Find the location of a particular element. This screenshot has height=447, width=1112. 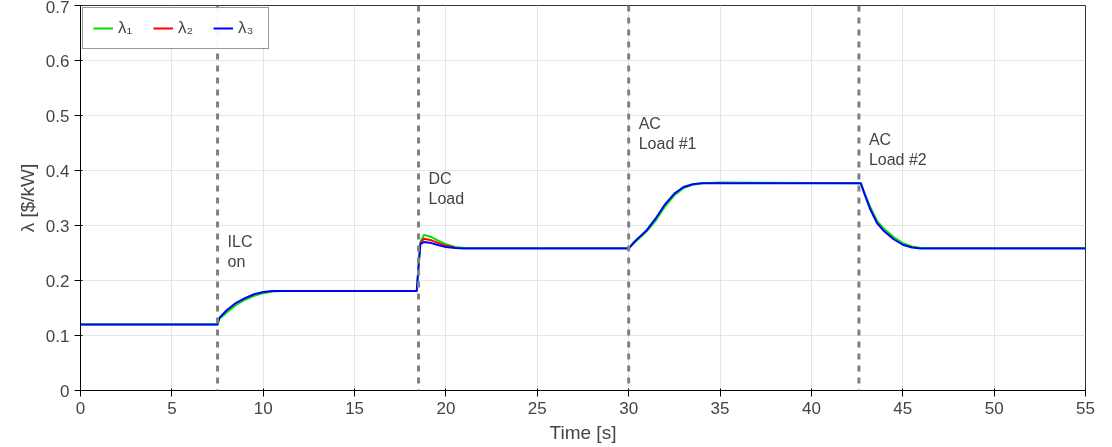

annotation: AC Load #1 is located at coordinates (667, 134).